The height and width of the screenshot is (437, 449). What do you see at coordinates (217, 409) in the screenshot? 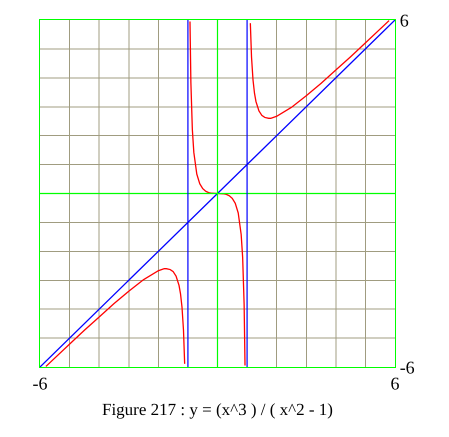
I see `text: Figure 217 : y = (x^3 ) / ( x^2 - 1)` at bounding box center [217, 409].